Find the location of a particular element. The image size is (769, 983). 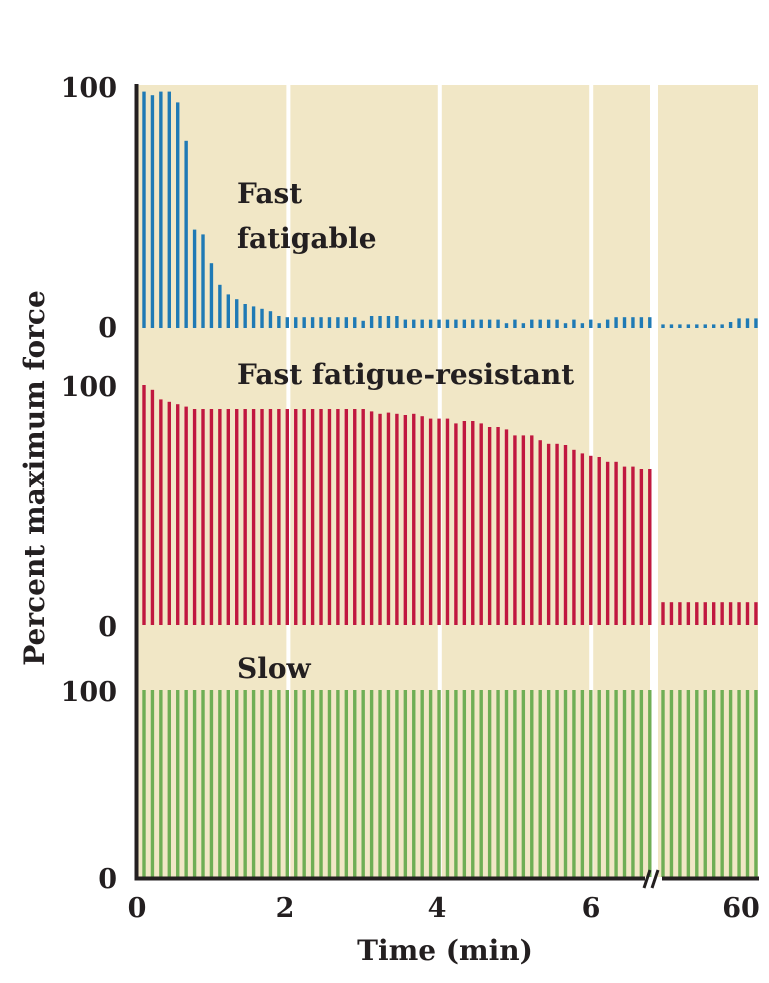

x-tick-4: 4 is located at coordinates (437, 908).